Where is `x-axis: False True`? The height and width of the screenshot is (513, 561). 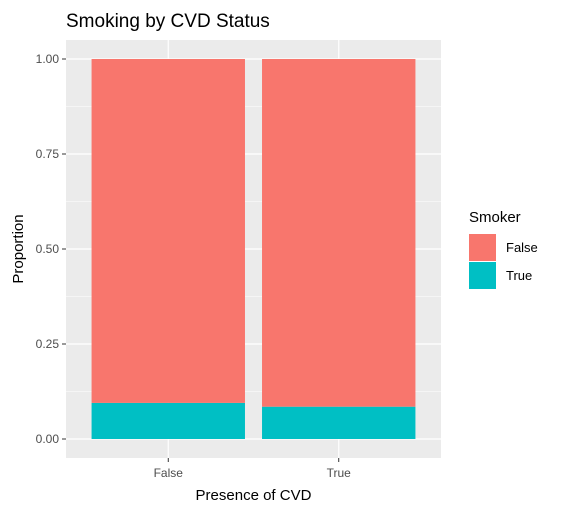 x-axis: False True is located at coordinates (253, 469).